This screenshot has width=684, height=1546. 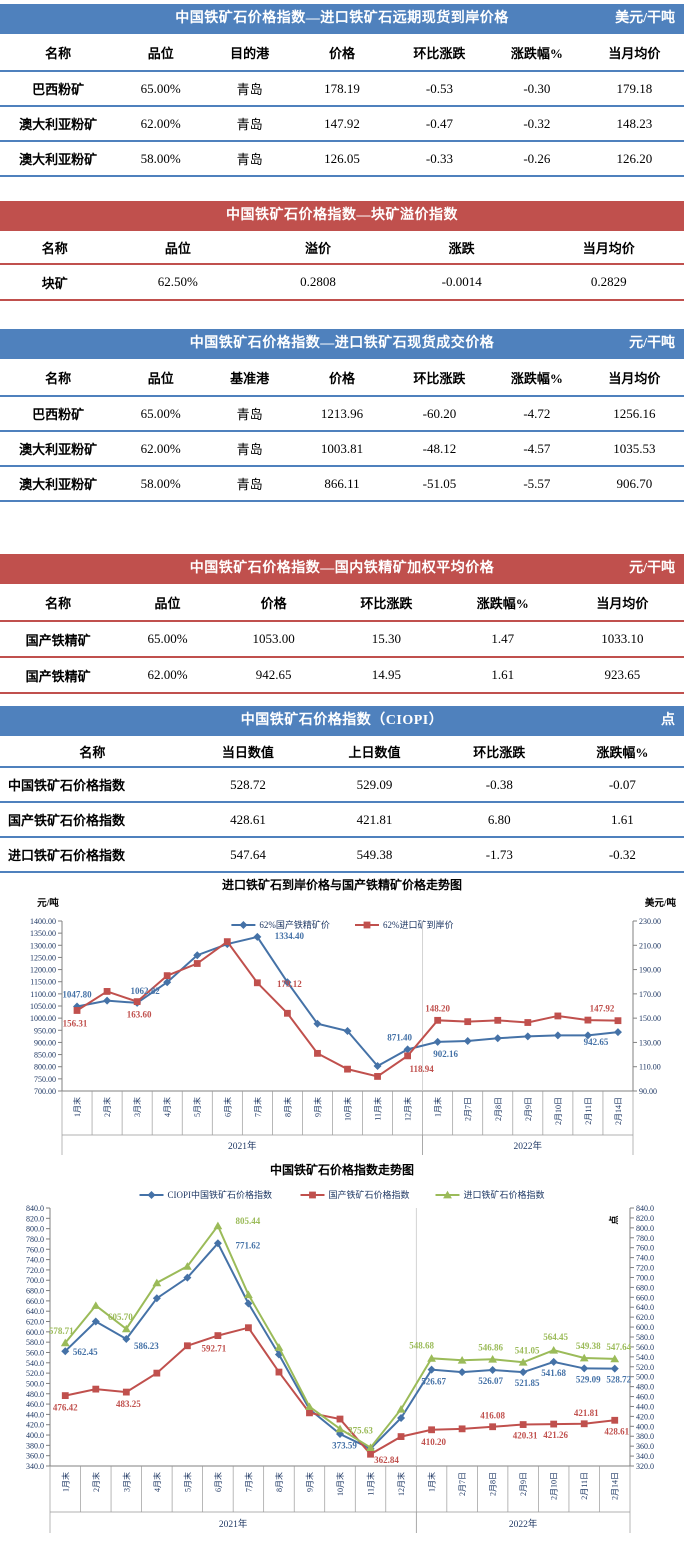 What do you see at coordinates (45, 1067) in the screenshot?
I see `y-left-tick-label: 800.00` at bounding box center [45, 1067].